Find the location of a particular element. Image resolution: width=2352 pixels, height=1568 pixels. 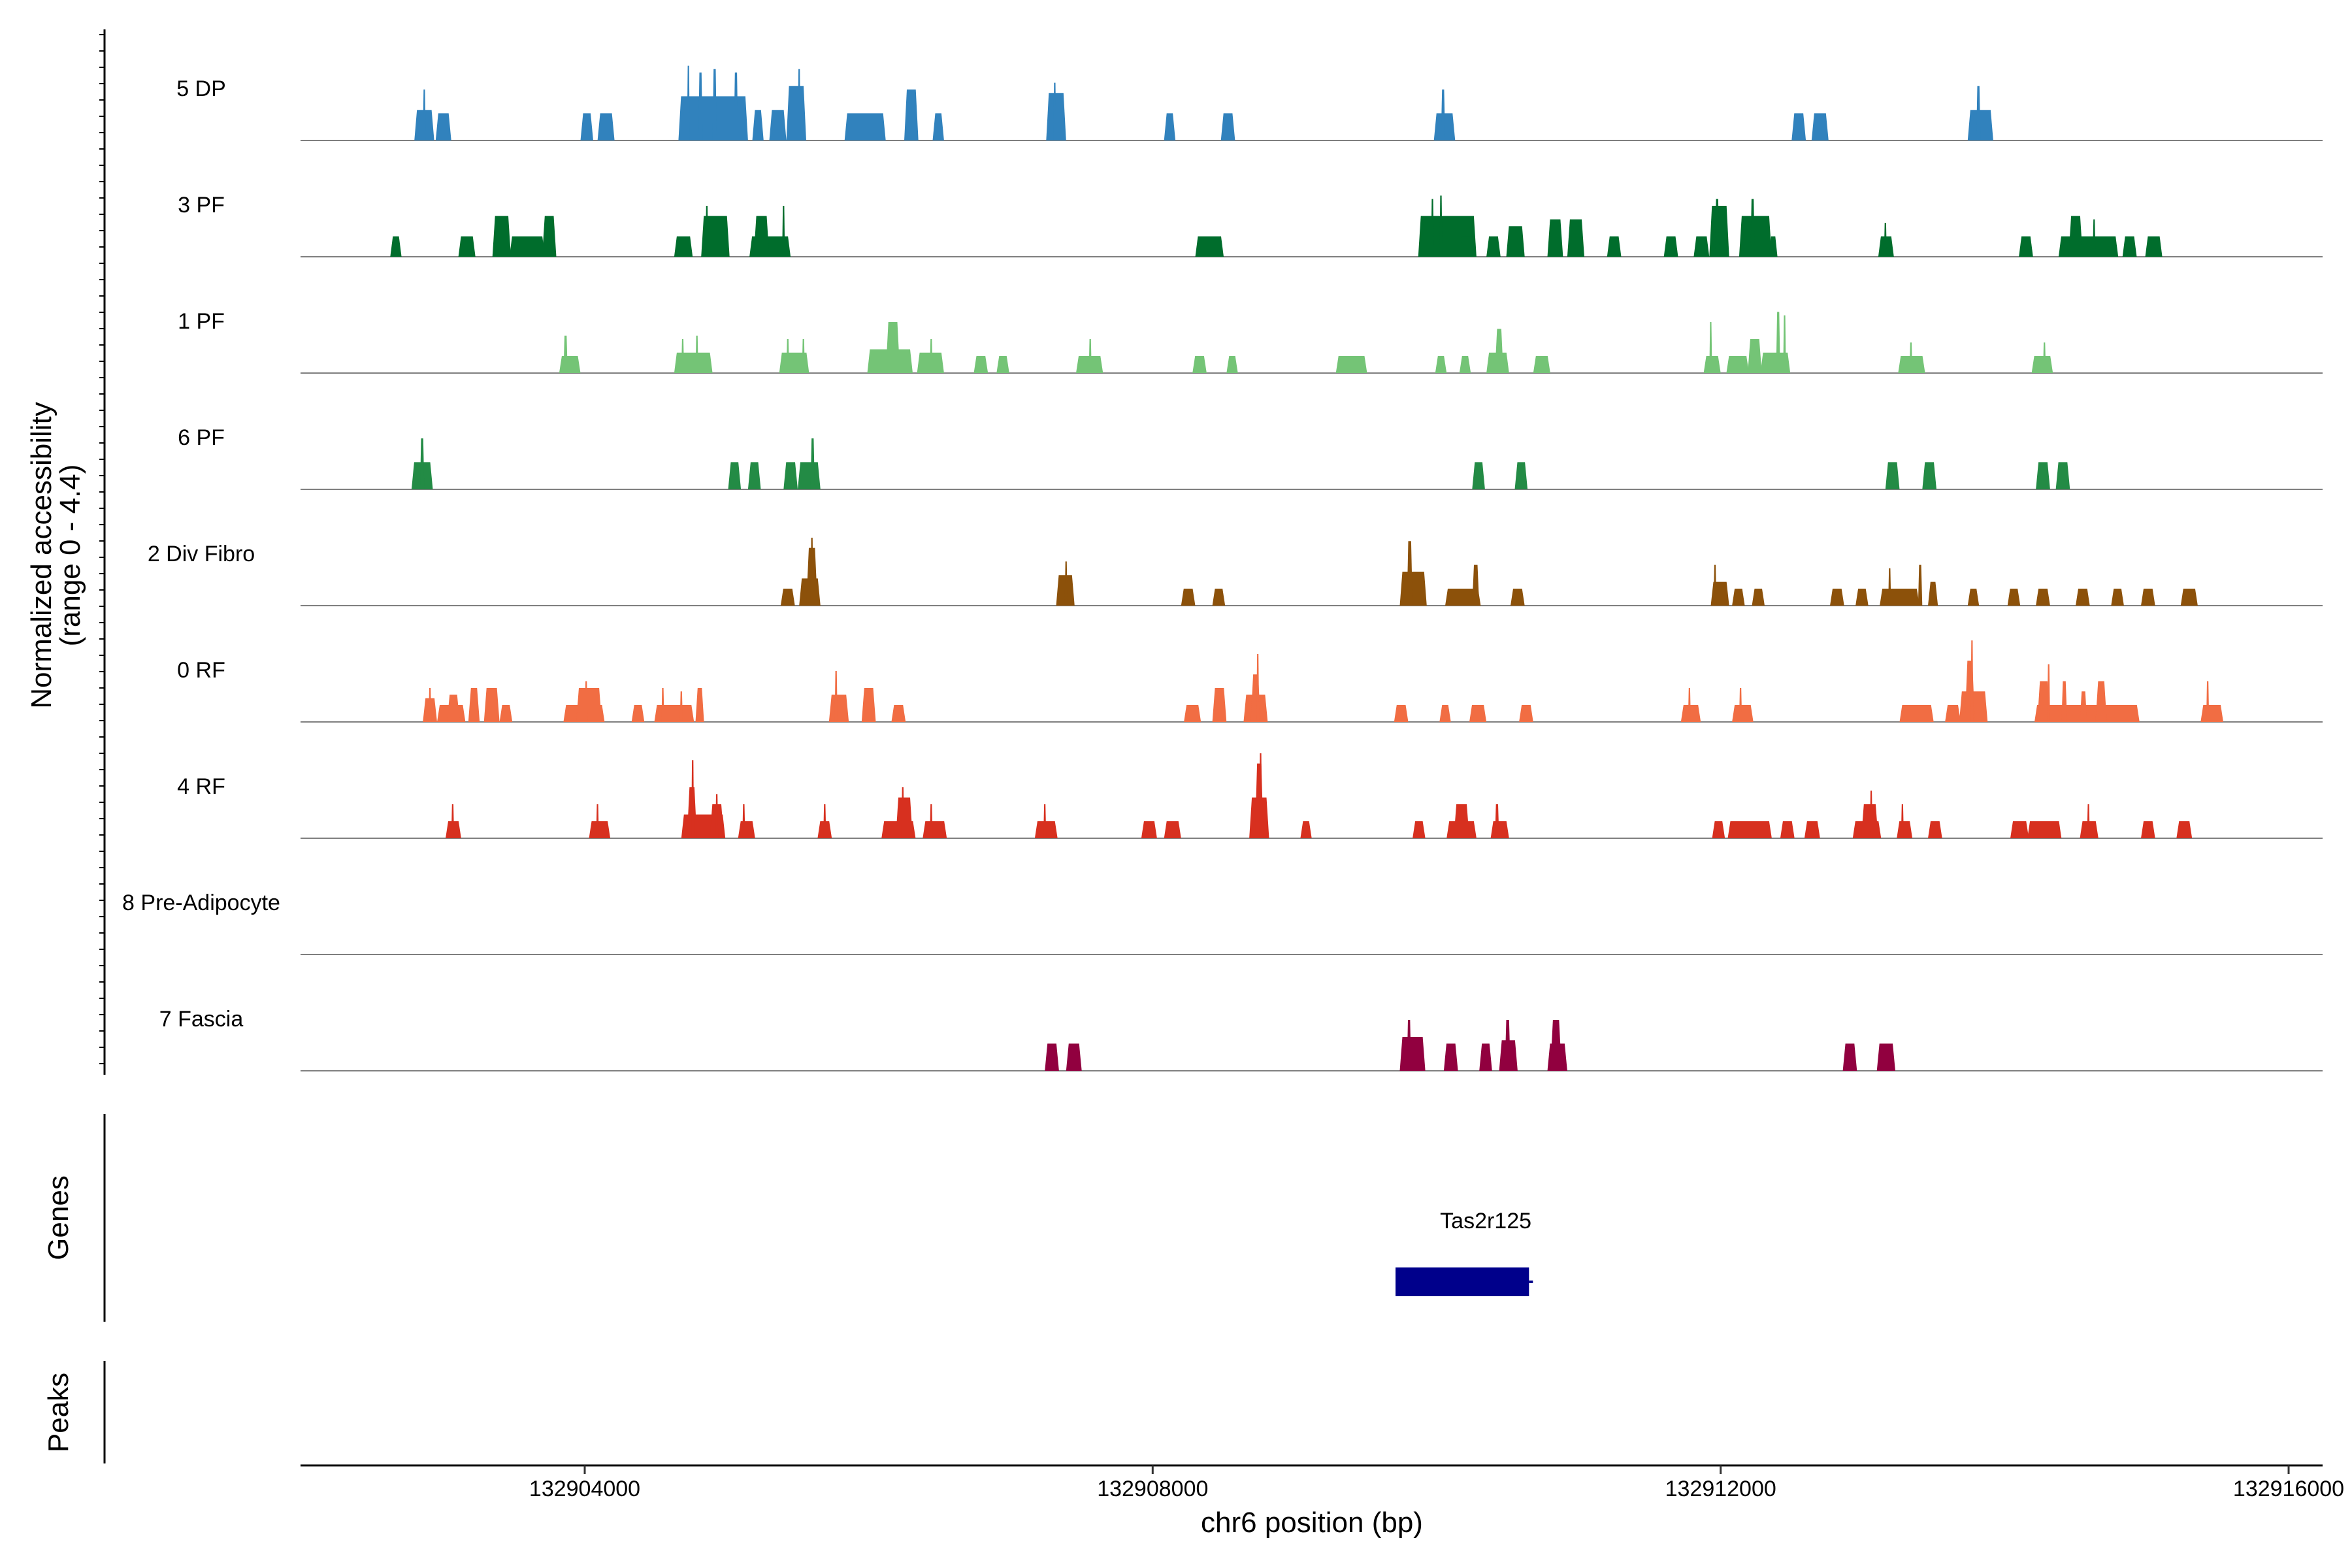

x-axis-title: chr6 position (bp) is located at coordinates (1312, 1523).